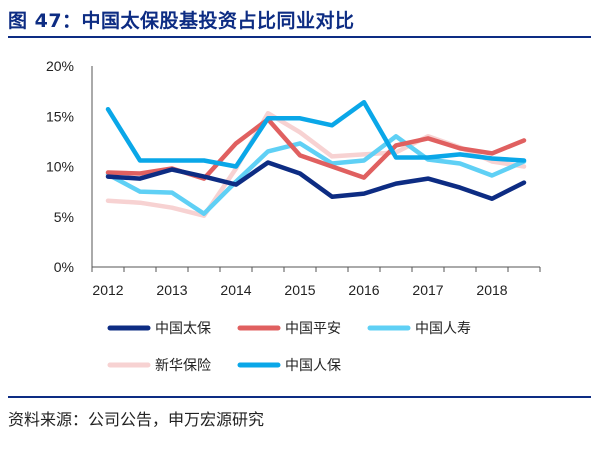  I want to click on title-rule, so click(299, 37).